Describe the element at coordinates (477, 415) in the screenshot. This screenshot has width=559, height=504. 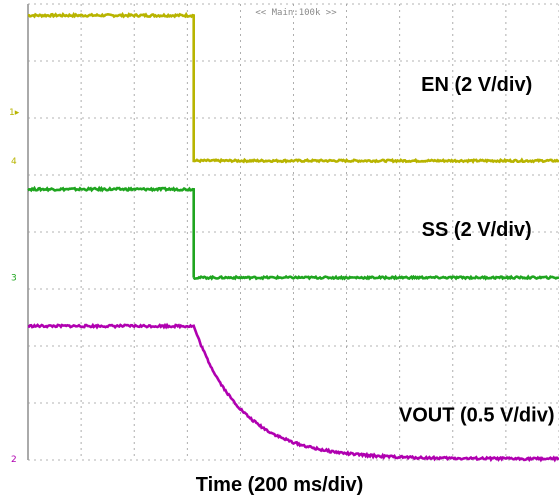
I see `channel-label: VOUT (0.5 V/div)` at that location.